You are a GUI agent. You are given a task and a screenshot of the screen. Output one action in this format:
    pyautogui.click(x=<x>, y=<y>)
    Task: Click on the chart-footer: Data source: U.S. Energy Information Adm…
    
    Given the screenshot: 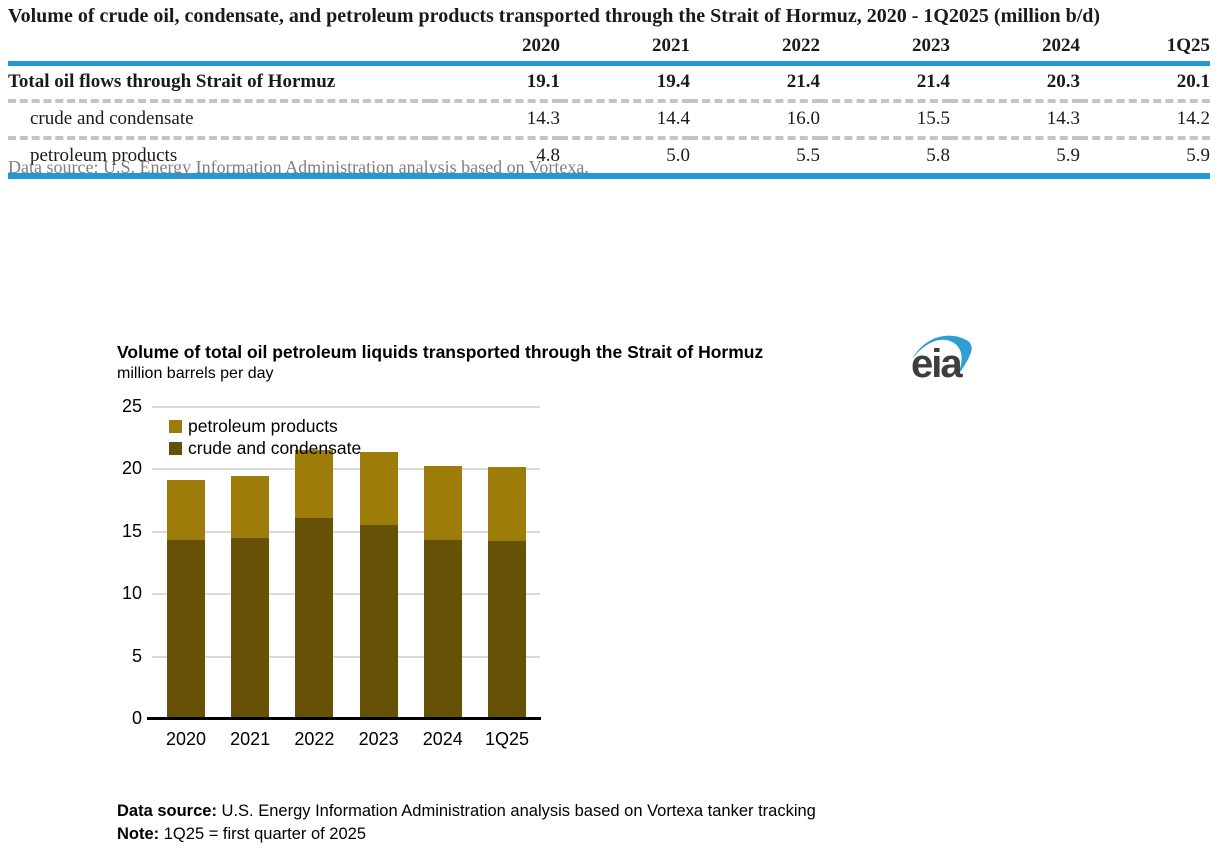 What is the action you would take?
    pyautogui.click(x=466, y=823)
    